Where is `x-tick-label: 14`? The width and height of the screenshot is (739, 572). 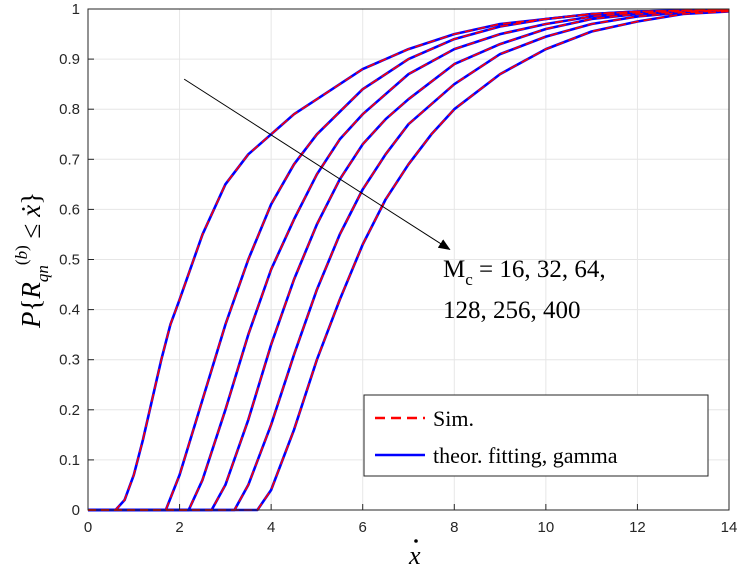
x-tick-label: 14 is located at coordinates (729, 527).